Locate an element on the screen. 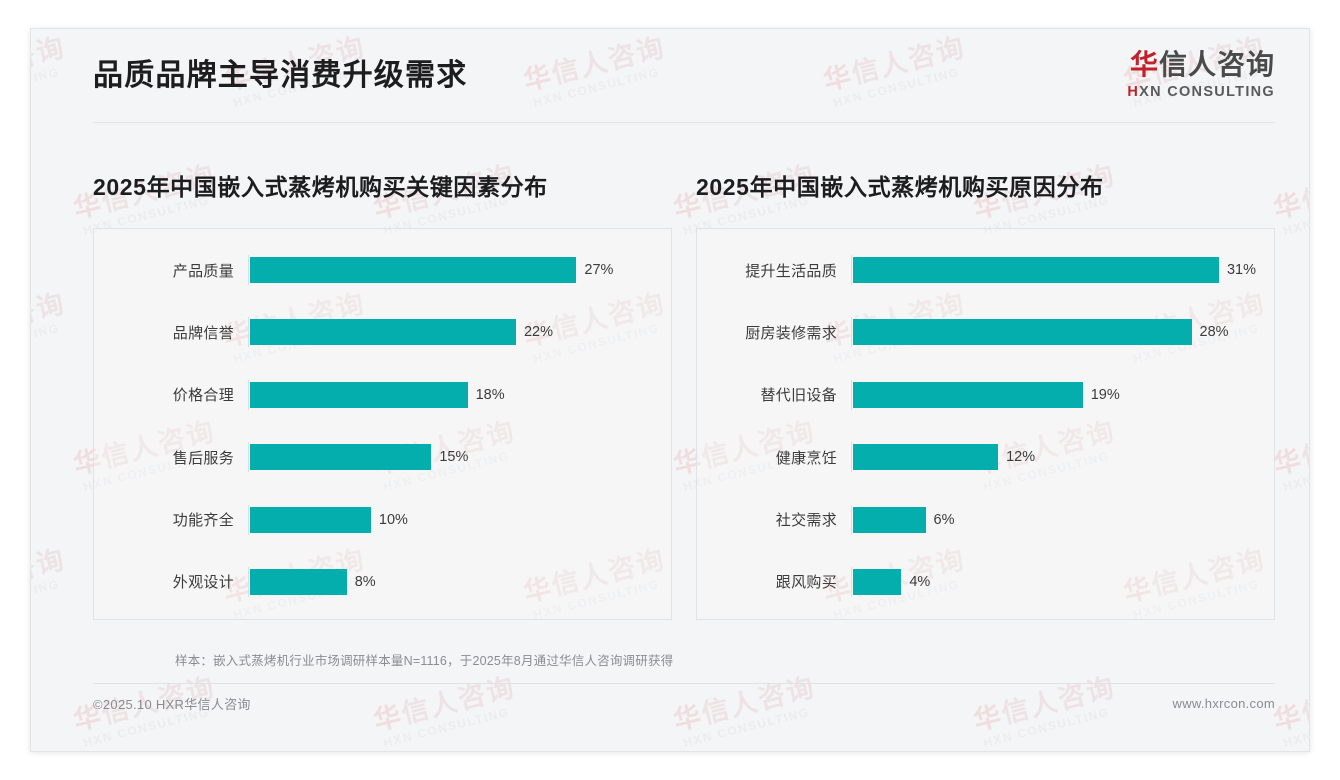 This screenshot has width=1340, height=780. bar-value-label: 31% is located at coordinates (1241, 270).